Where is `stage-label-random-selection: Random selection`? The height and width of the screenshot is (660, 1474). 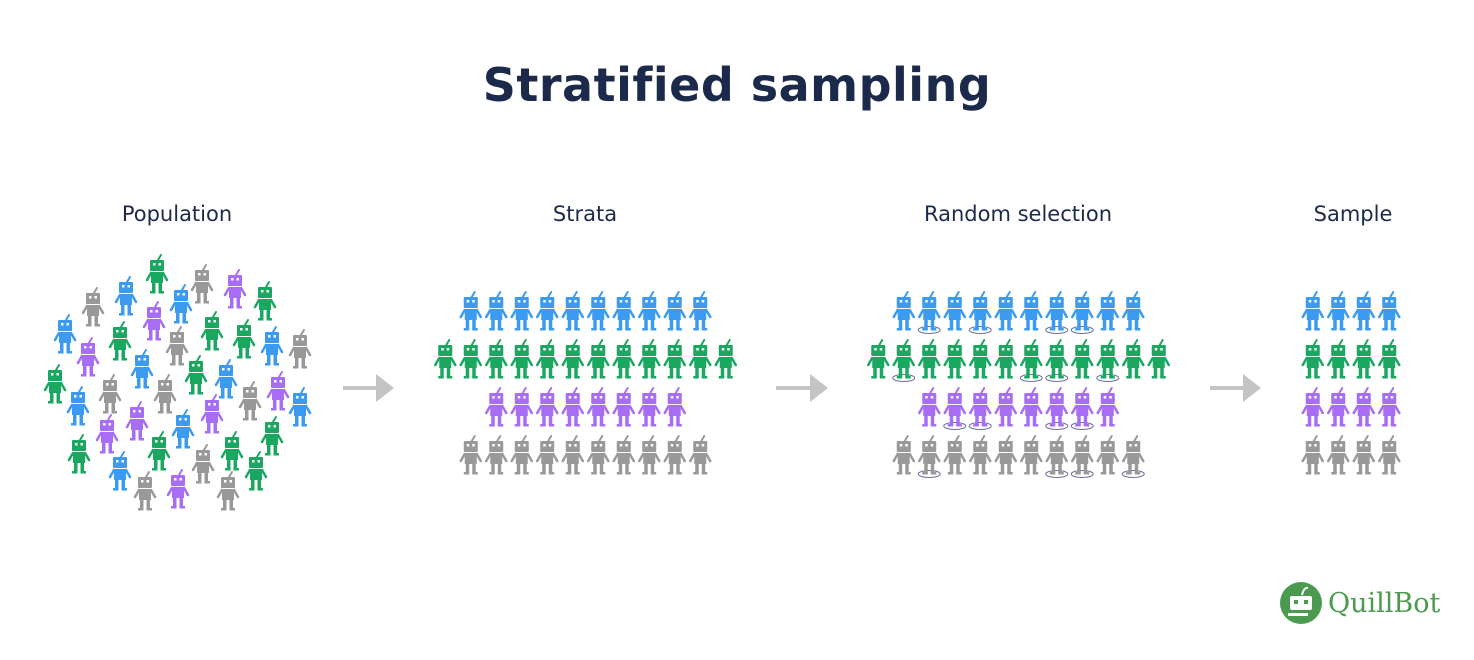 stage-label-random-selection: Random selection is located at coordinates (1018, 214).